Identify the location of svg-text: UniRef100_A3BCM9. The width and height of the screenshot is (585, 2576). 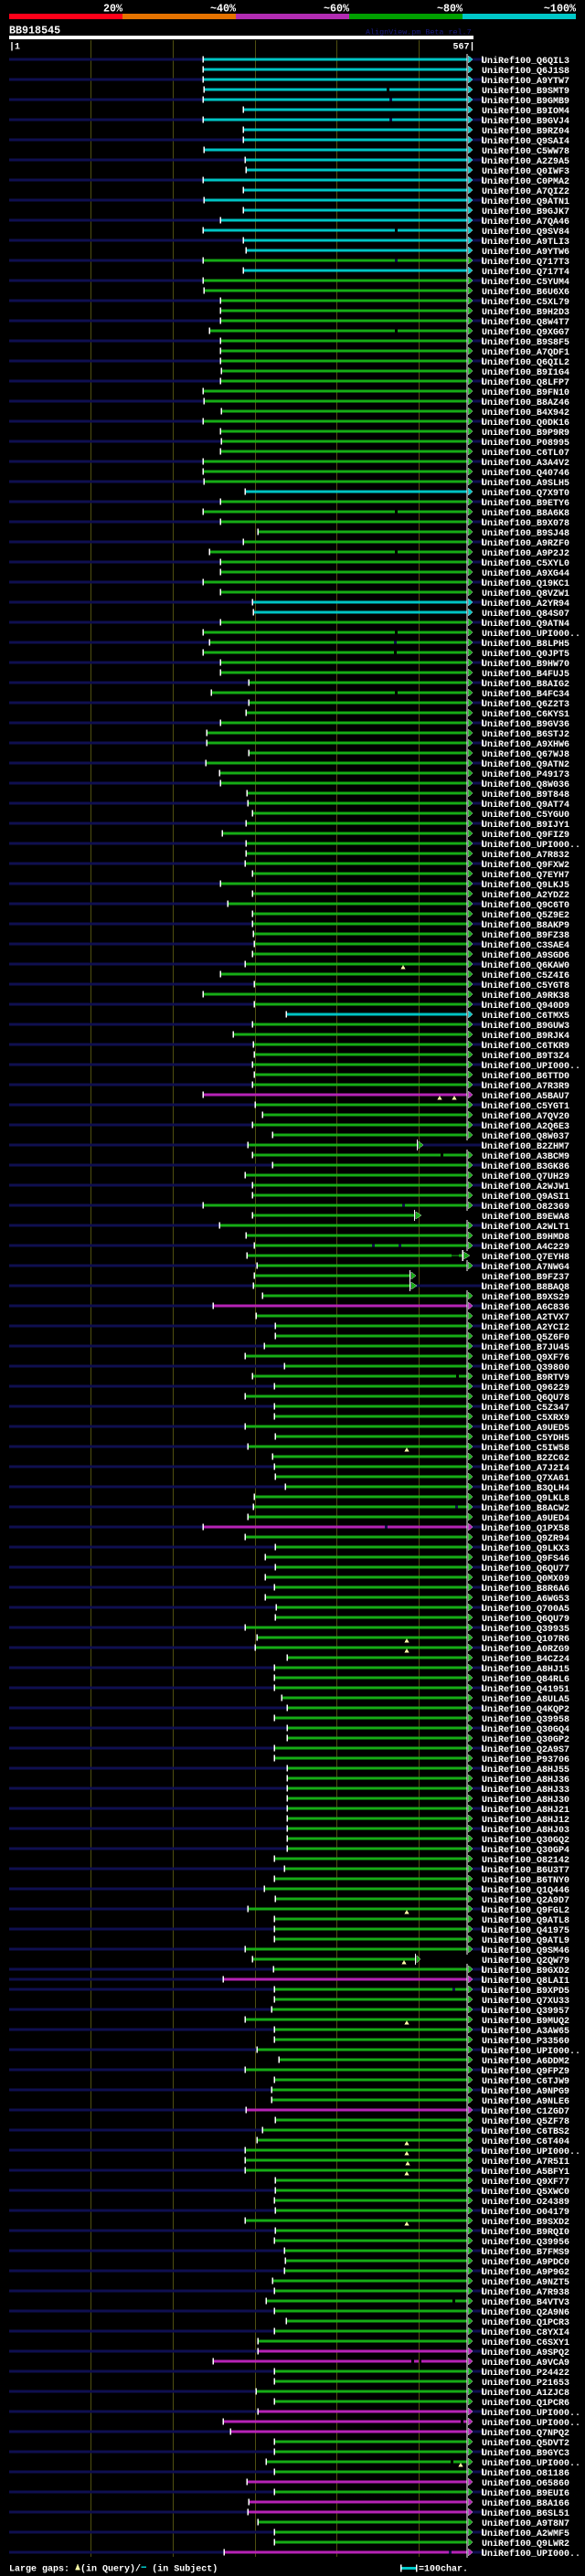
(525, 1156).